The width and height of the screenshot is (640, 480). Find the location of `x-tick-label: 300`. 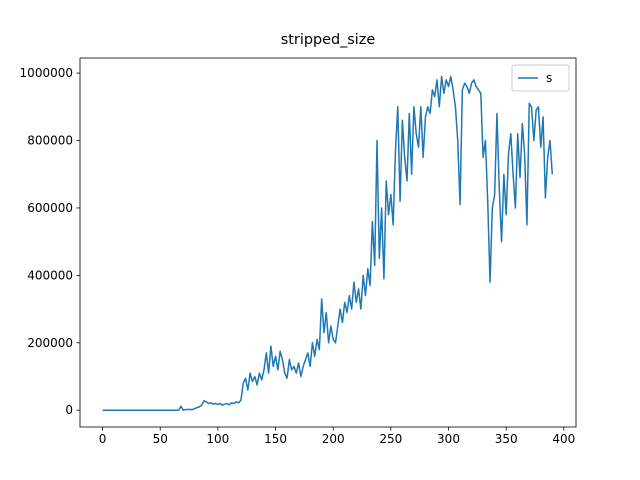

x-tick-label: 300 is located at coordinates (448, 439).